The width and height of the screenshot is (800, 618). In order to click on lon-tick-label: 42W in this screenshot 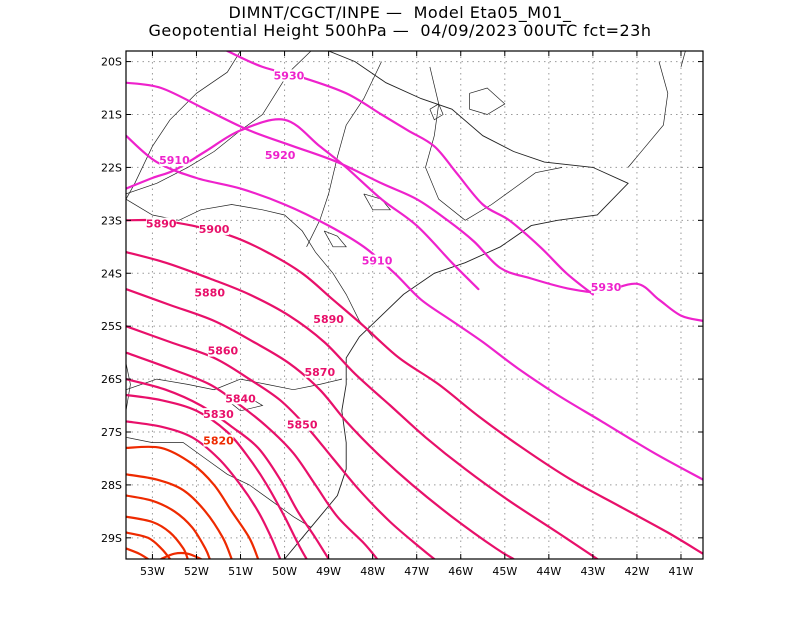, I will do `click(636, 571)`.